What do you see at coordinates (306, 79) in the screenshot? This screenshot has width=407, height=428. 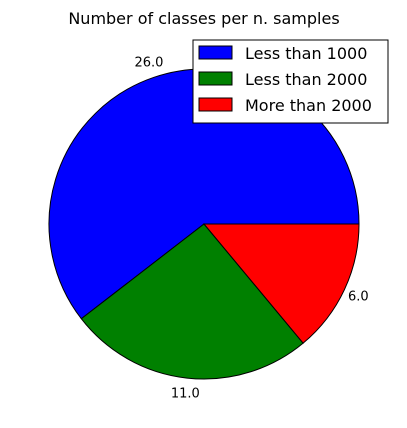 I see `legend-entry-label: Less than 2000` at bounding box center [306, 79].